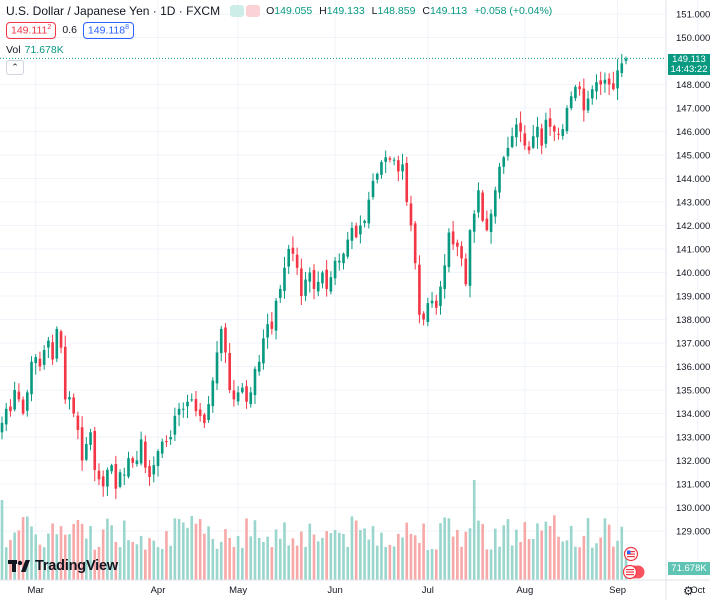 The height and width of the screenshot is (600, 710). What do you see at coordinates (31, 30) in the screenshot?
I see `sell-button: 149.1112` at bounding box center [31, 30].